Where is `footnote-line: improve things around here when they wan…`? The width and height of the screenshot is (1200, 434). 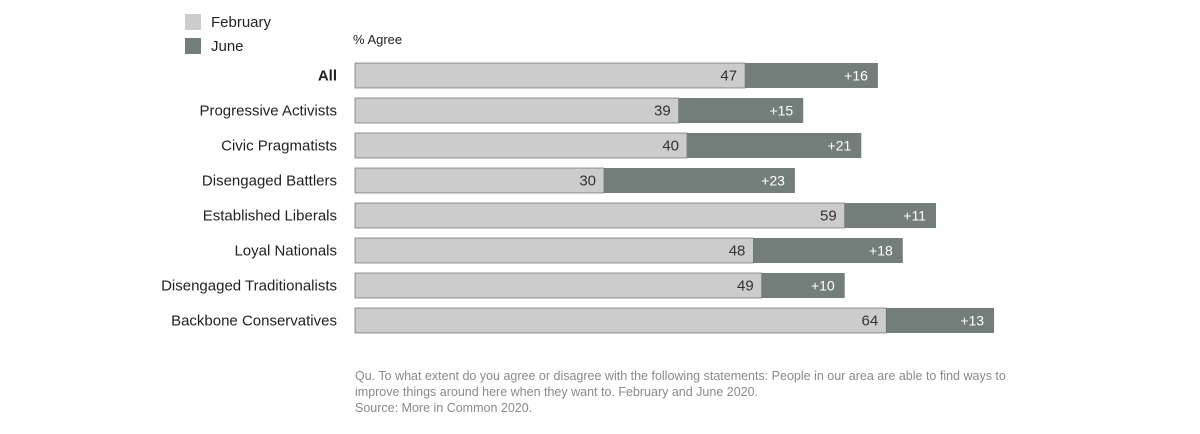
footnote-line: improve things around here when they wan… is located at coordinates (557, 392).